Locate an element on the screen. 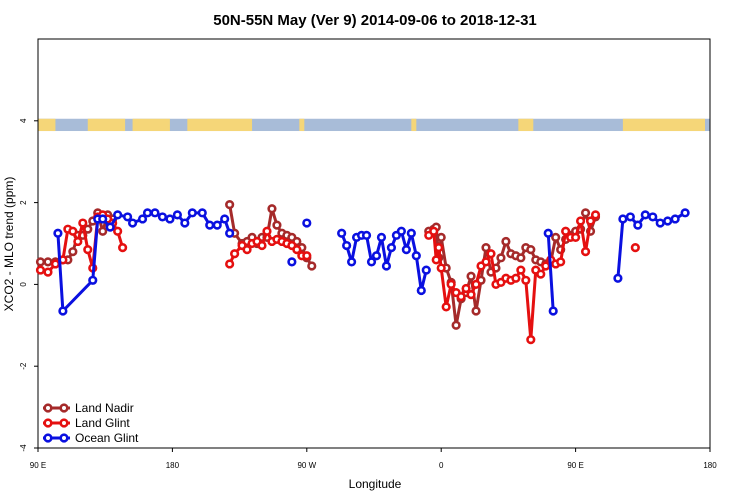  y-axis: -4 -2 0 2 4 is located at coordinates (28, 285).